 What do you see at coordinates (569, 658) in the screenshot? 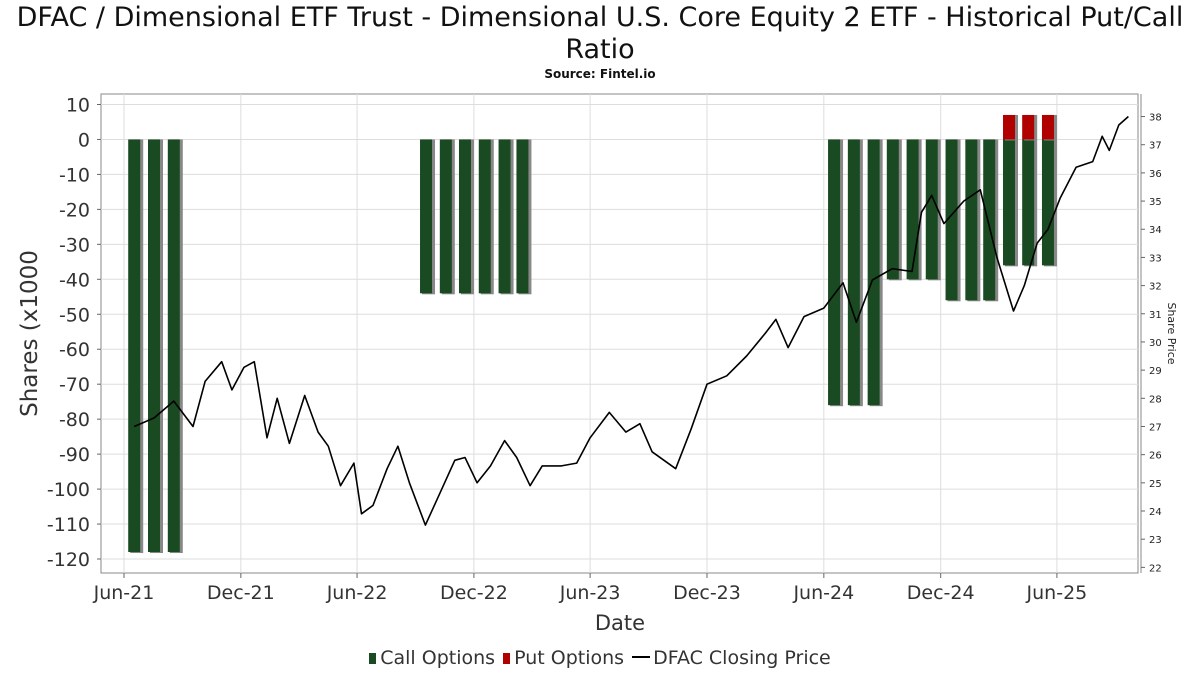
I see `legend-put-label: Put Options` at bounding box center [569, 658].